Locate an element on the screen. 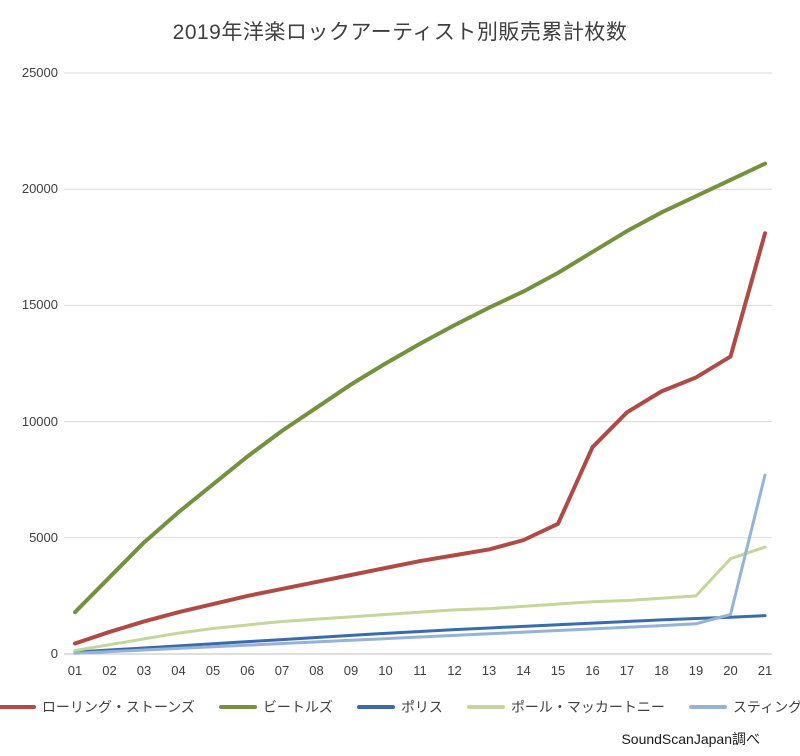  legend-item-beatles: ビートルズ is located at coordinates (275, 707).